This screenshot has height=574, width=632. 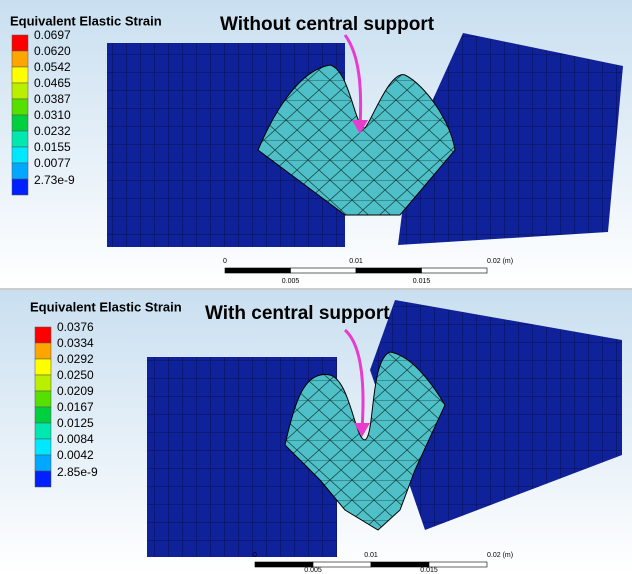 What do you see at coordinates (52, 147) in the screenshot?
I see `legend-label: 0.0155` at bounding box center [52, 147].